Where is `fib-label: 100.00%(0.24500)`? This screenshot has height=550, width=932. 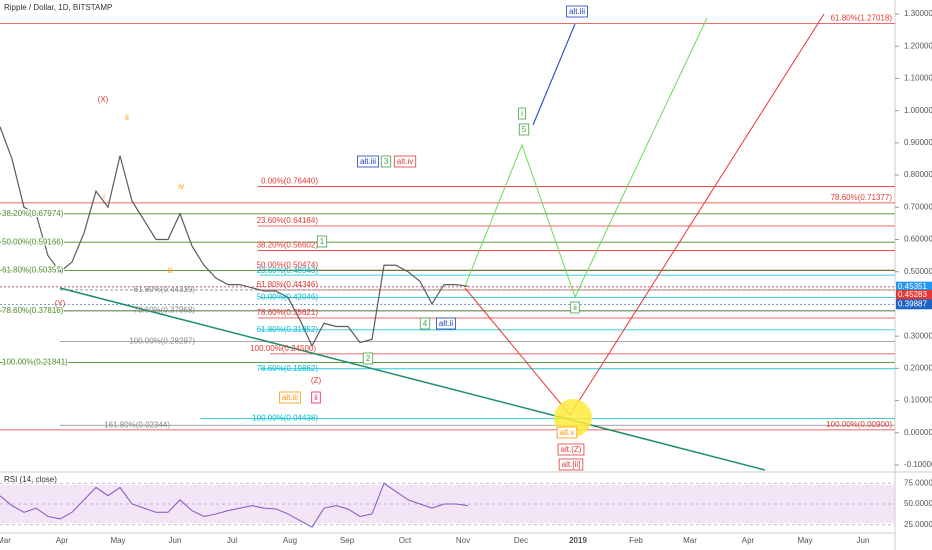 fib-label: 100.00%(0.24500) is located at coordinates (283, 348).